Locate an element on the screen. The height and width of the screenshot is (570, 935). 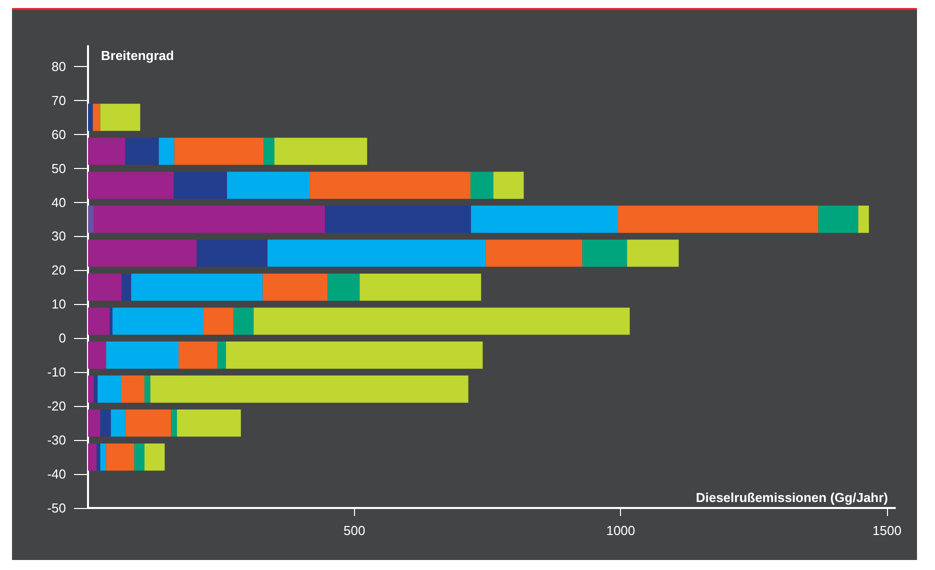
y-tick-label: 20 is located at coordinates (59, 270).